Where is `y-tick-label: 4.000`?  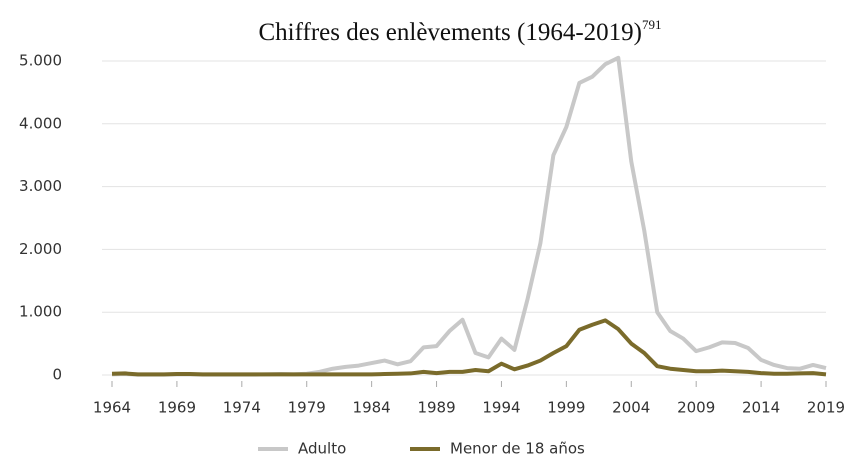
y-tick-label: 4.000 is located at coordinates (40, 123).